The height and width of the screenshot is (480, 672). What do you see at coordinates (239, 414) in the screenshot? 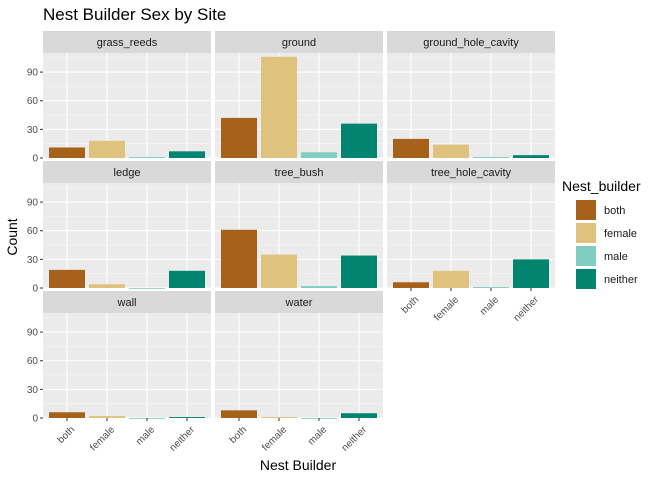
I see `bar-water-both` at bounding box center [239, 414].